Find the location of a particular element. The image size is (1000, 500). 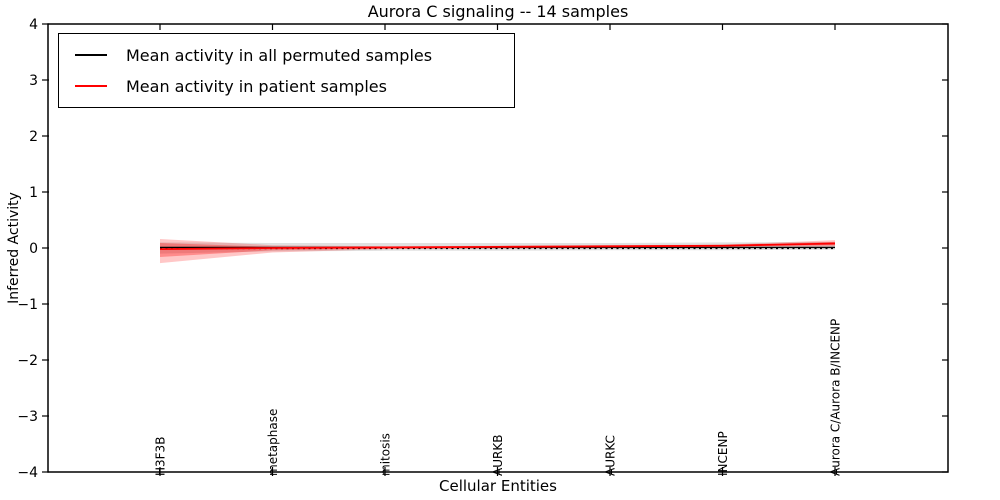

y-tick-label: 3 is located at coordinates (33, 81).